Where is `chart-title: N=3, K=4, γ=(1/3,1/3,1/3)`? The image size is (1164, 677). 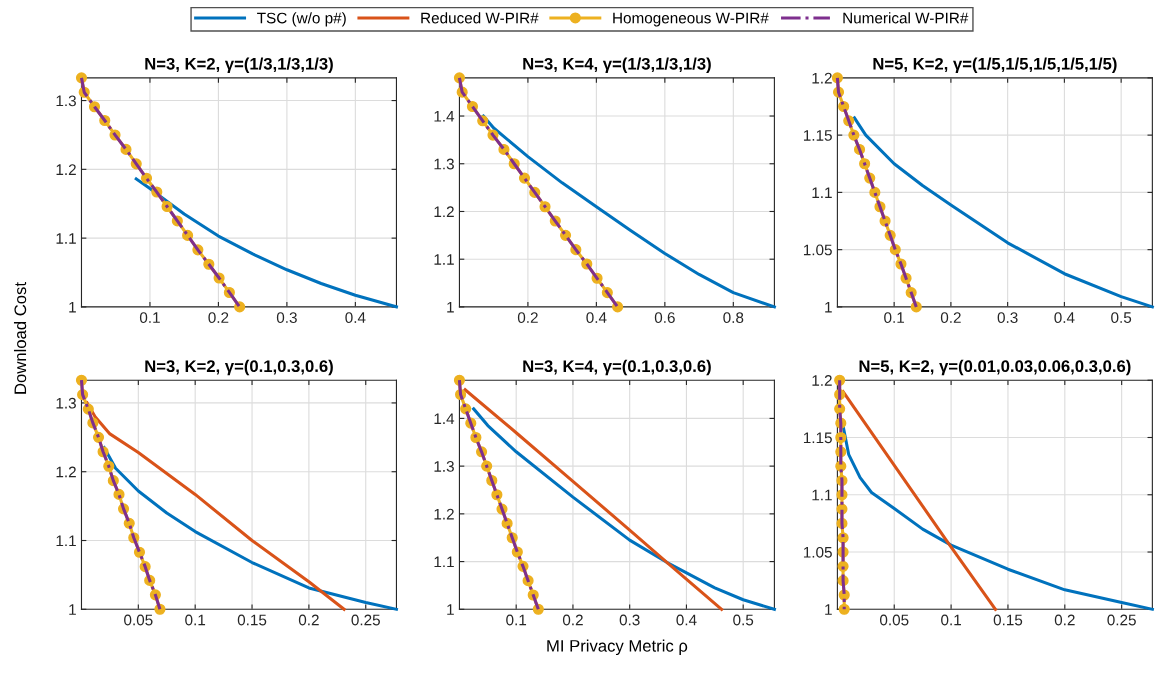
chart-title: N=3, K=4, γ=(1/3,1/3,1/3) is located at coordinates (617, 65).